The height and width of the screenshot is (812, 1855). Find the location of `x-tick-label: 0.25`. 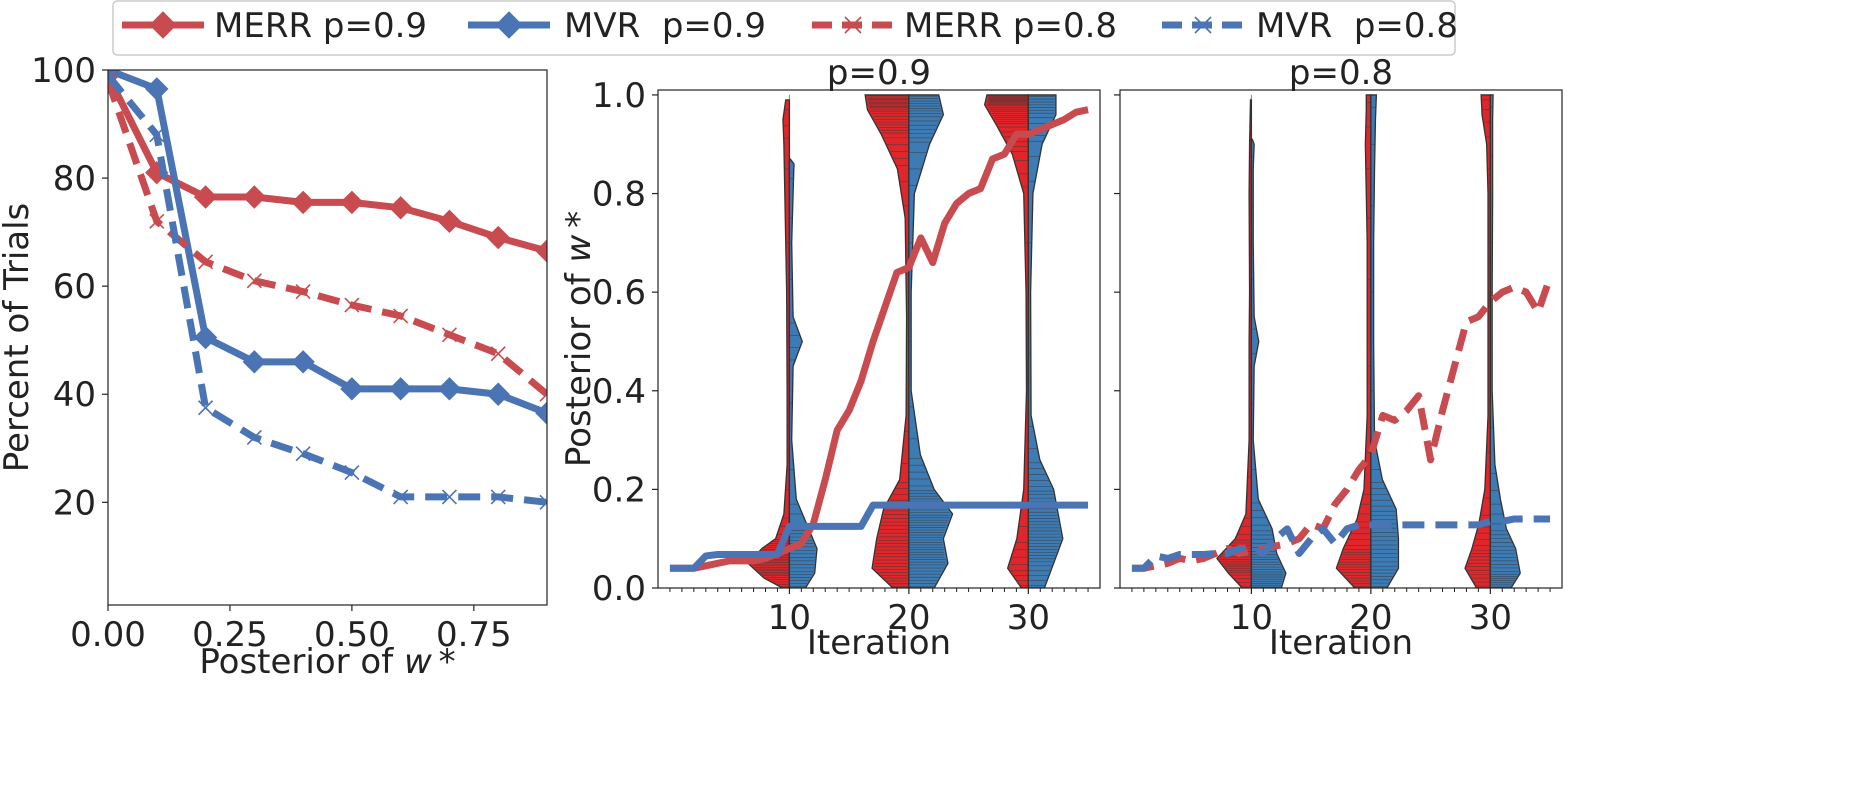

x-tick-label: 0.25 is located at coordinates (230, 635).